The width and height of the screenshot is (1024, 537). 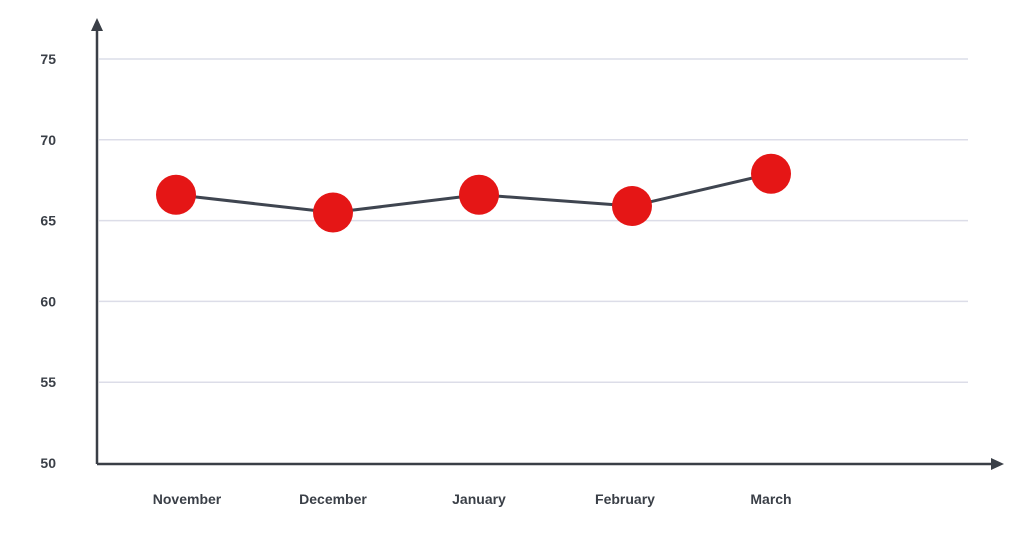 What do you see at coordinates (770, 499) in the screenshot?
I see `x-category-label: March` at bounding box center [770, 499].